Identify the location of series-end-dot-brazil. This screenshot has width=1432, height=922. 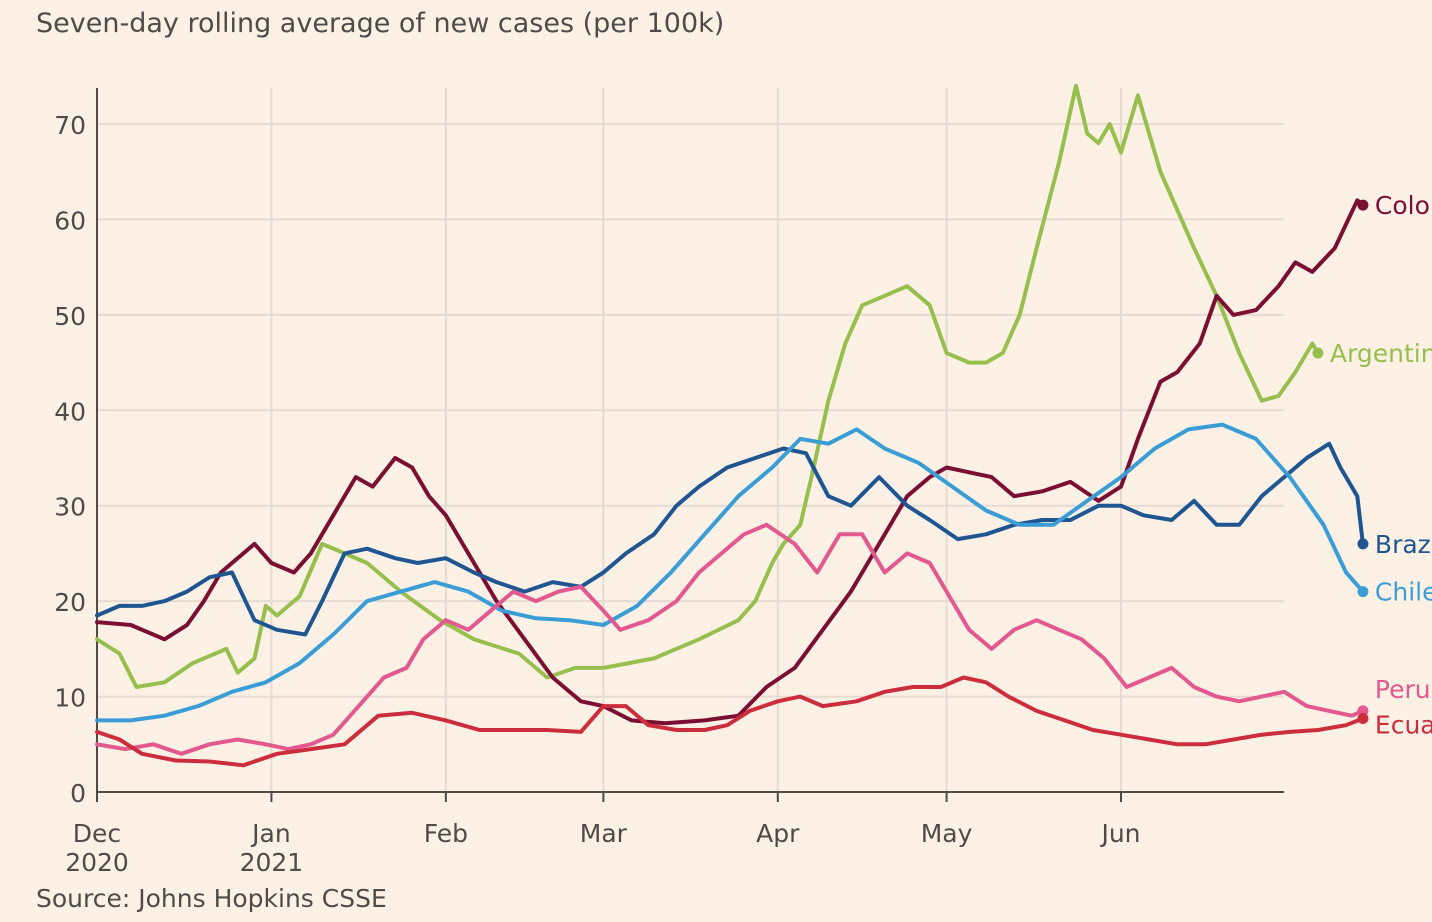
(1363, 544).